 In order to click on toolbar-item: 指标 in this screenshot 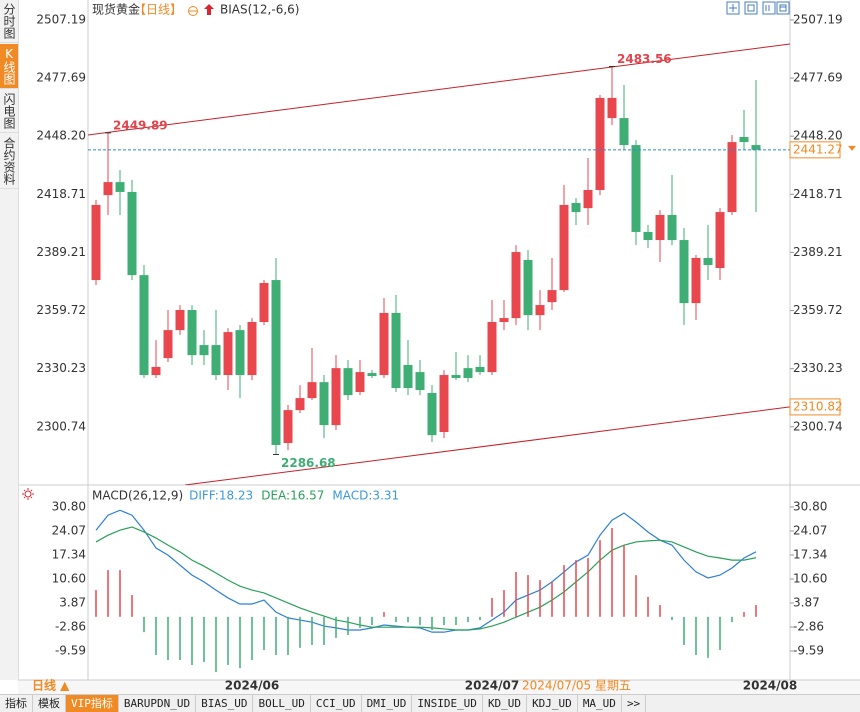, I will do `click(16, 703)`.